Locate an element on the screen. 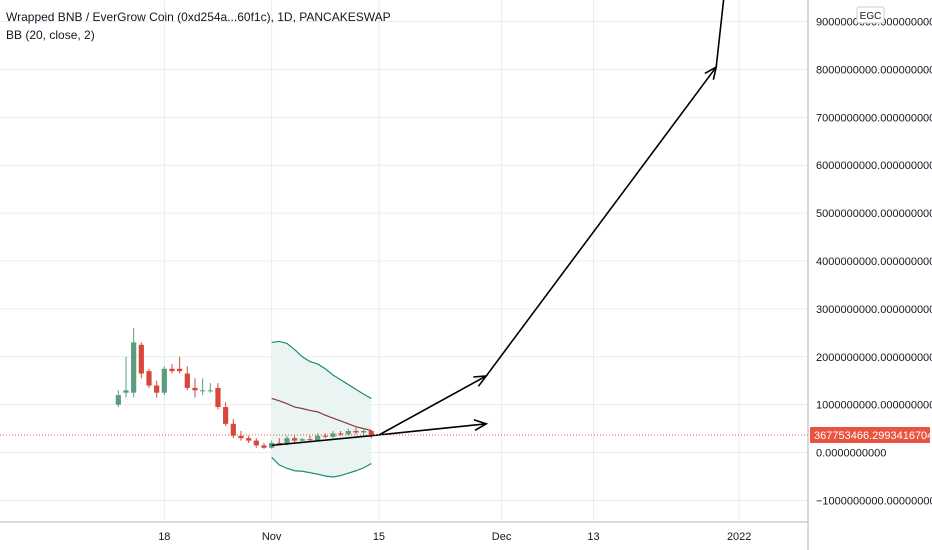 The width and height of the screenshot is (932, 550). x-tick-label: Dec is located at coordinates (502, 537).